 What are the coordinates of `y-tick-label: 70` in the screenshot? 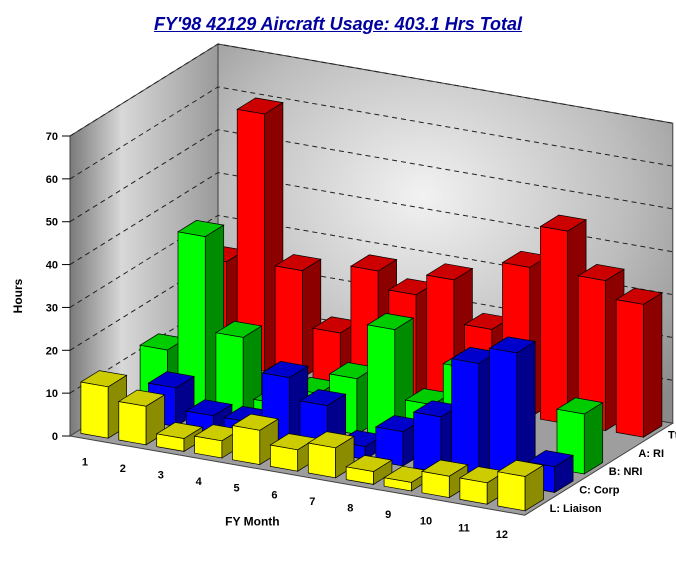 It's located at (52, 137).